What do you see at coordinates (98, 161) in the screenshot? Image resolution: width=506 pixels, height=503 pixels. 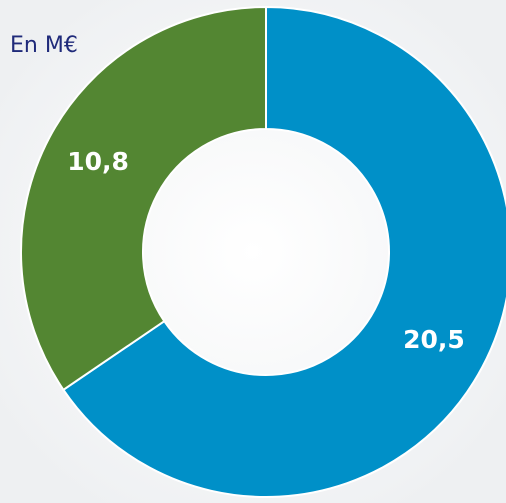 I see `value-label: 10,8` at bounding box center [98, 161].